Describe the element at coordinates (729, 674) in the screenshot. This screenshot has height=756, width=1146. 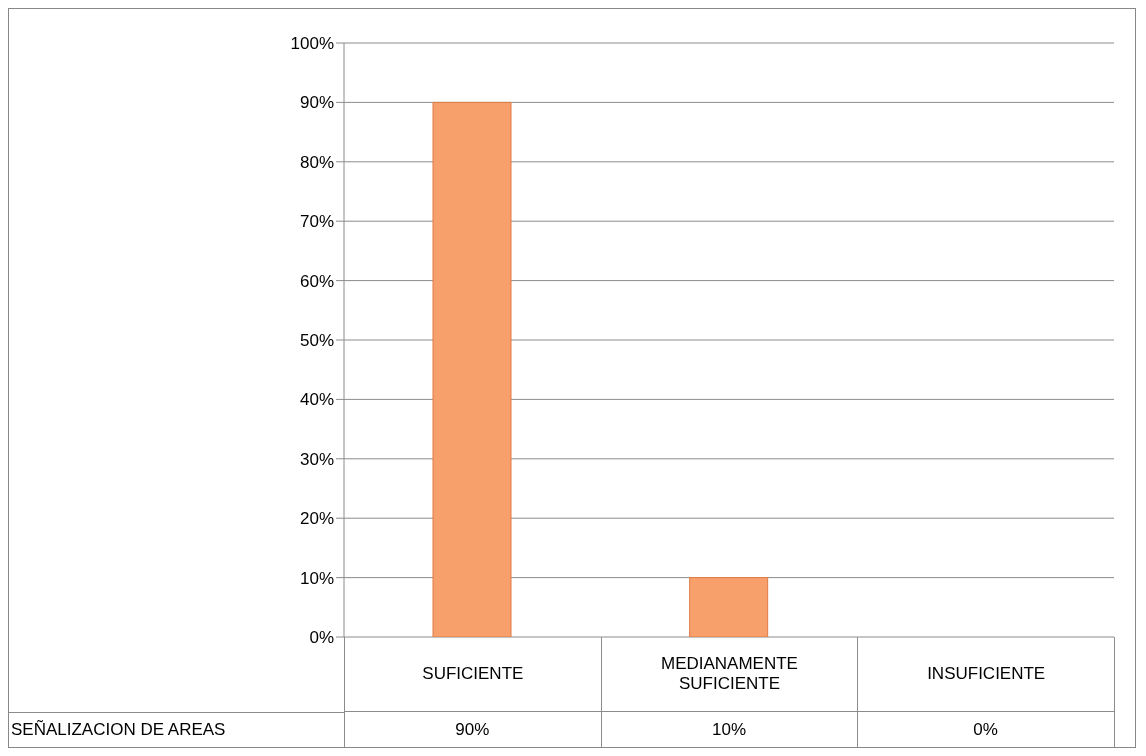
I see `x-tick-label: MEDIANAMENTE SUFICIENTE` at that location.